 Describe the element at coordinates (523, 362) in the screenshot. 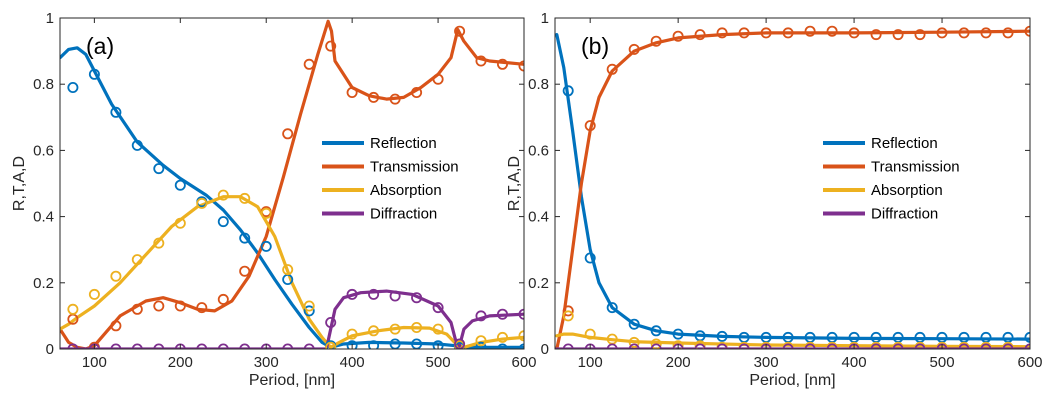

I see `x-tick-label: 600` at that location.